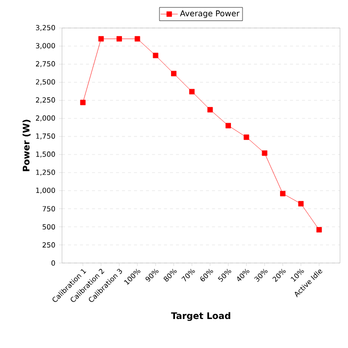 The width and height of the screenshot is (348, 348). Describe the element at coordinates (200, 316) in the screenshot. I see `x-axis-title: Target Load` at that location.